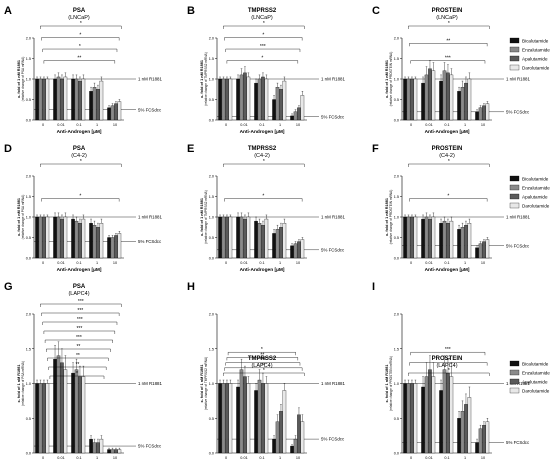 Image resolution: width=550 pixels, height=466 pixels. I want to click on panel-letter: E, so click(190, 149).